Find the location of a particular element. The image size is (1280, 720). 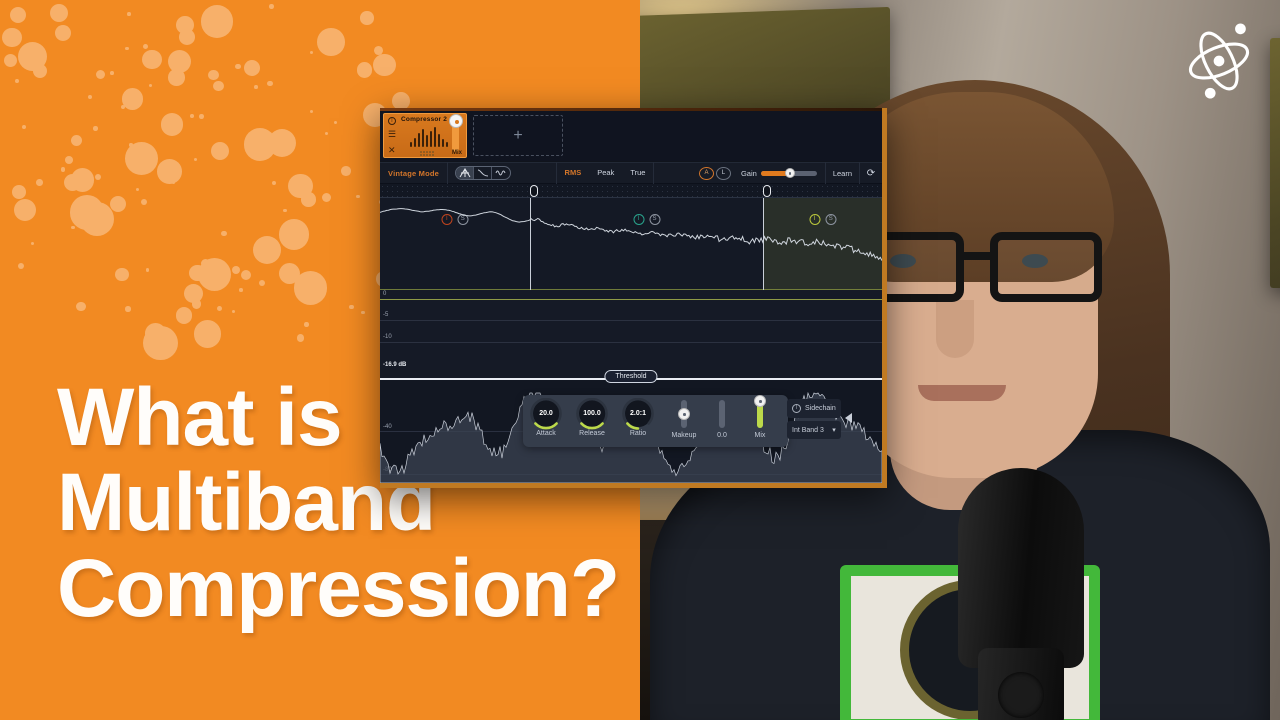

gridline-minus5 is located at coordinates (631, 320).